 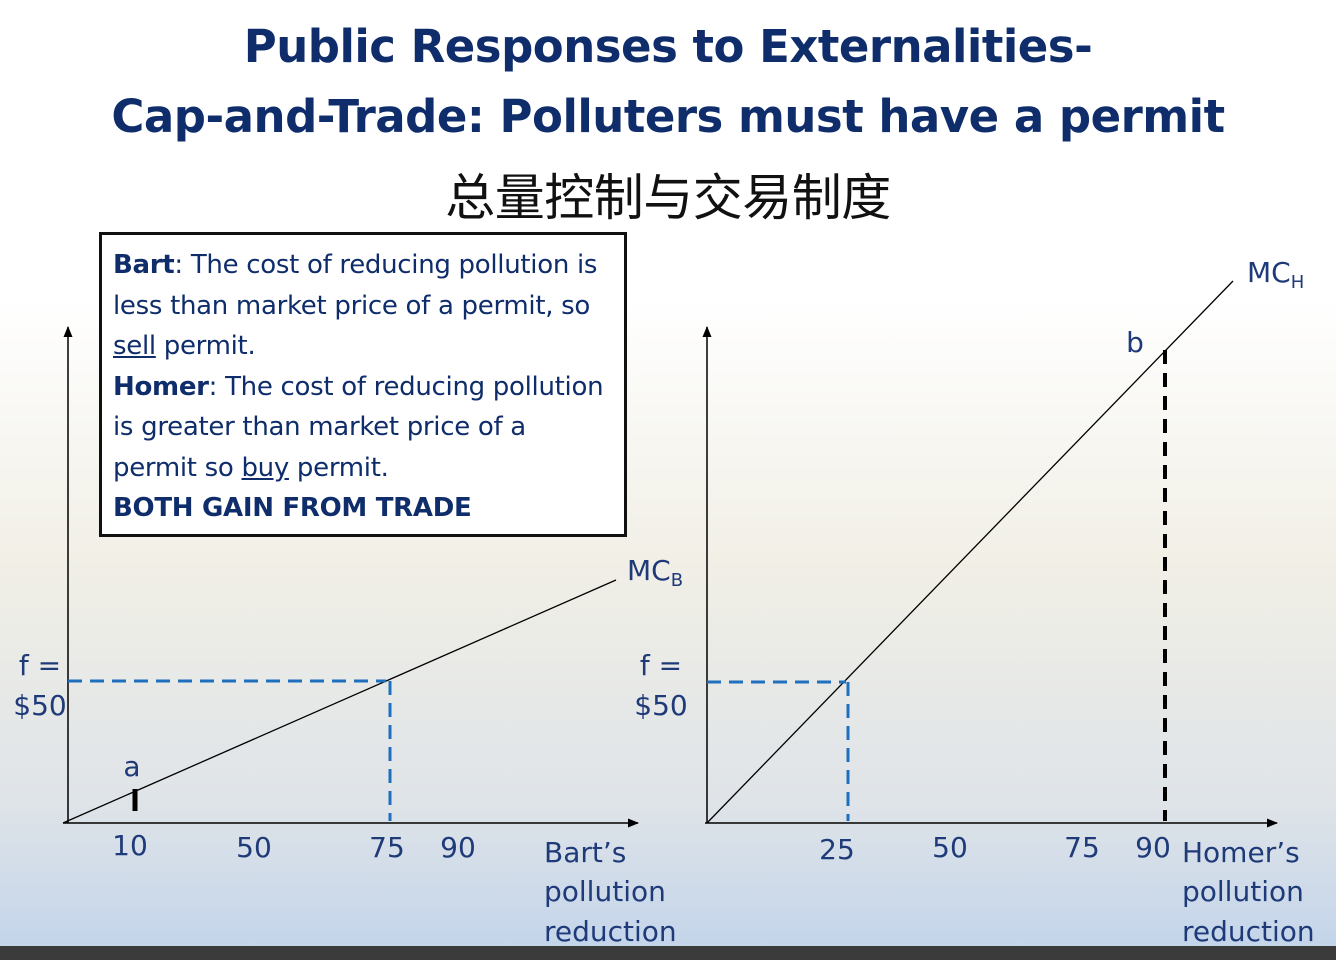 What do you see at coordinates (205, 346) in the screenshot?
I see `bart-text-b: permit.` at bounding box center [205, 346].